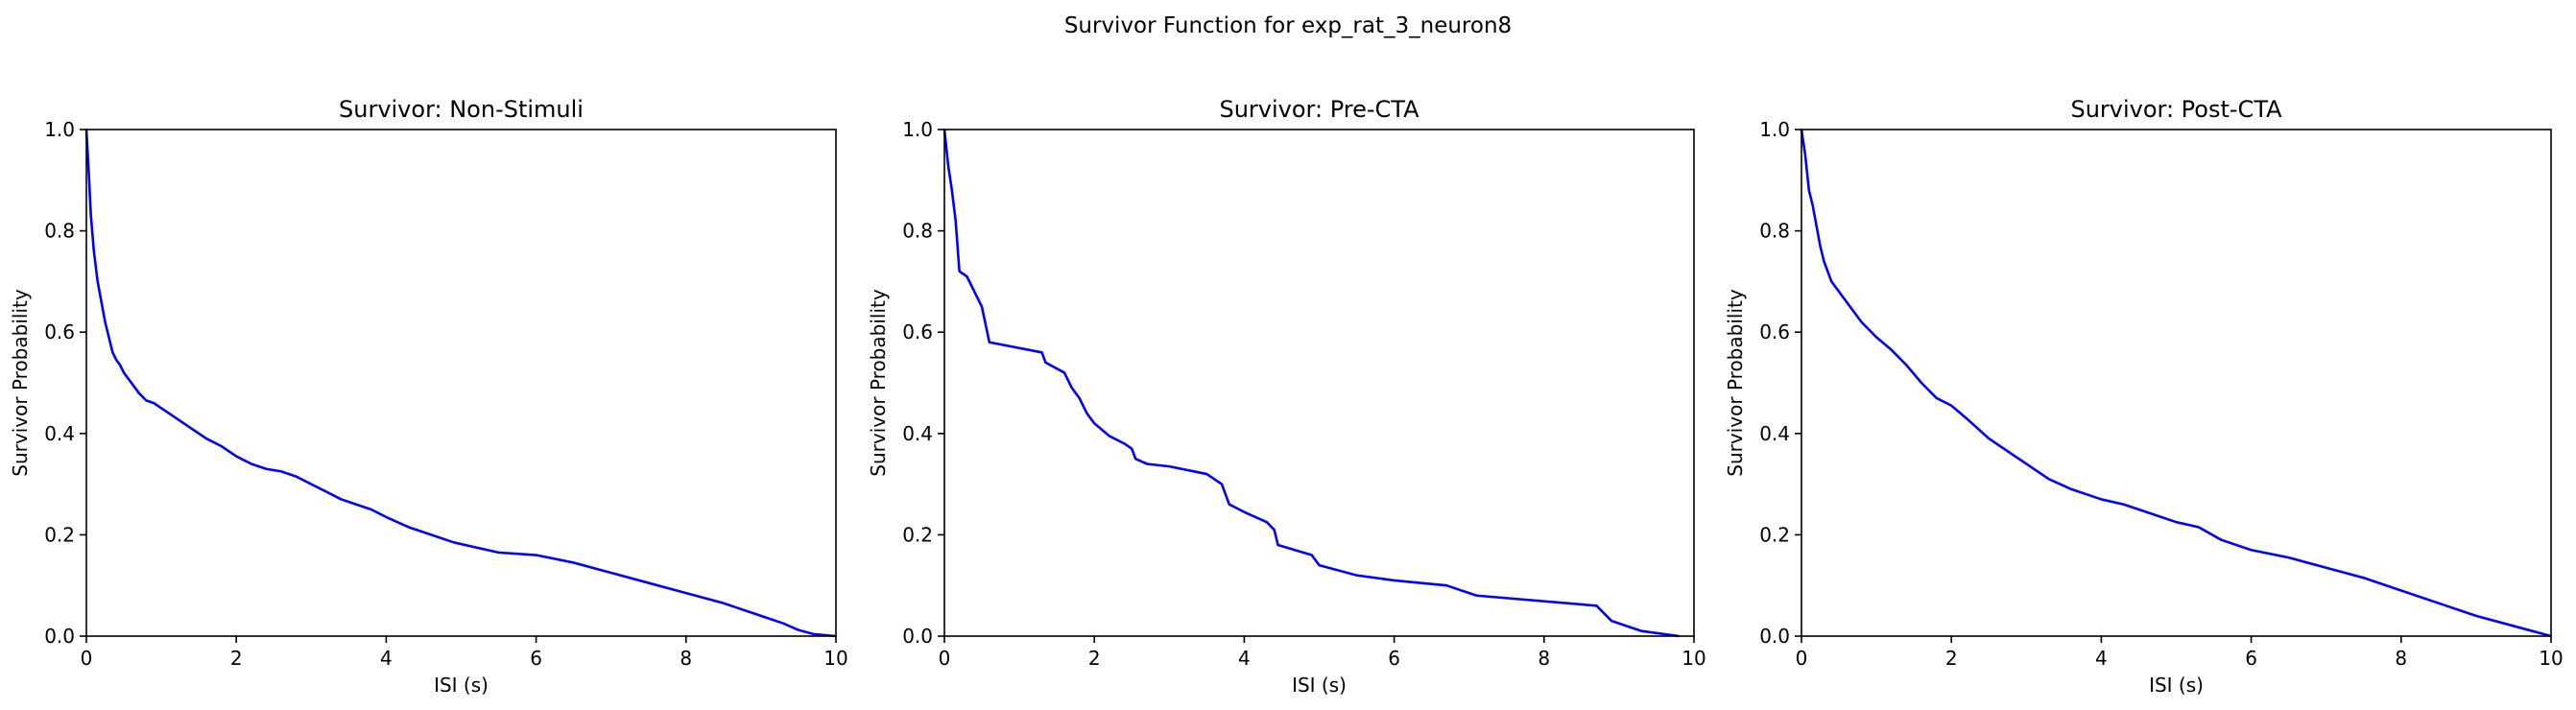  I want to click on subplot-title: Survivor: Post-CTA, so click(2176, 109).